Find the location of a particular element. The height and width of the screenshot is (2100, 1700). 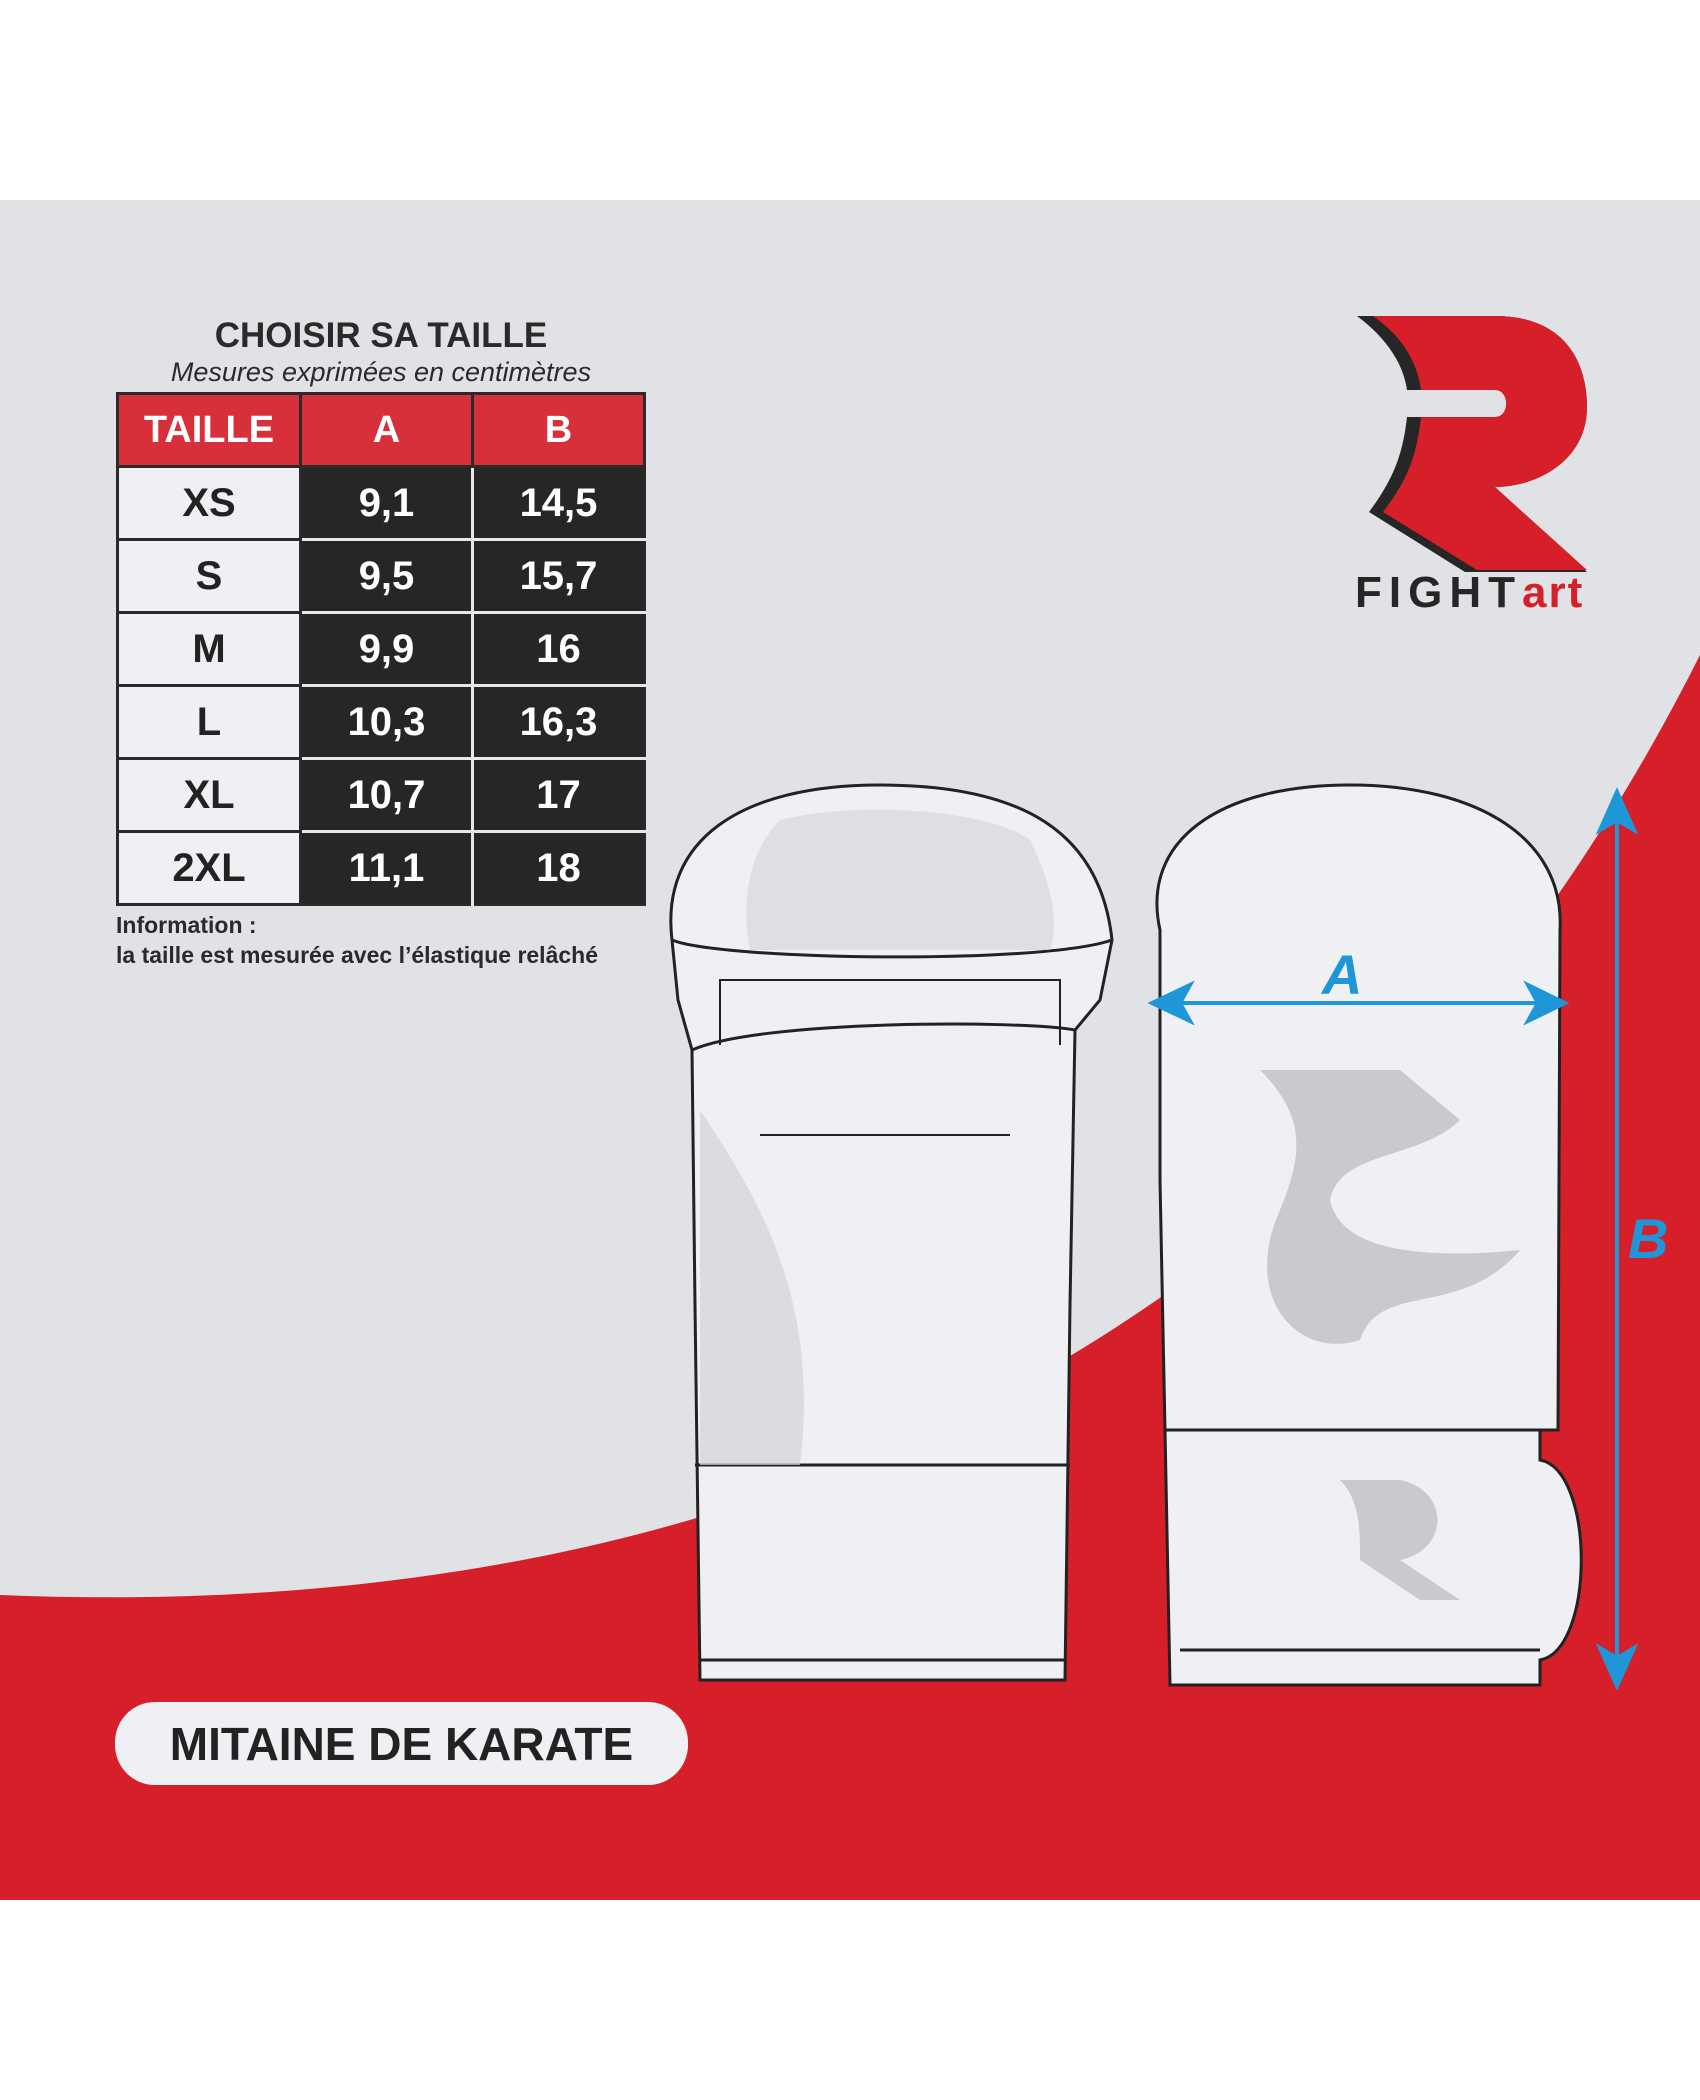

value-b-cell: 14,5 is located at coordinates (558, 503).